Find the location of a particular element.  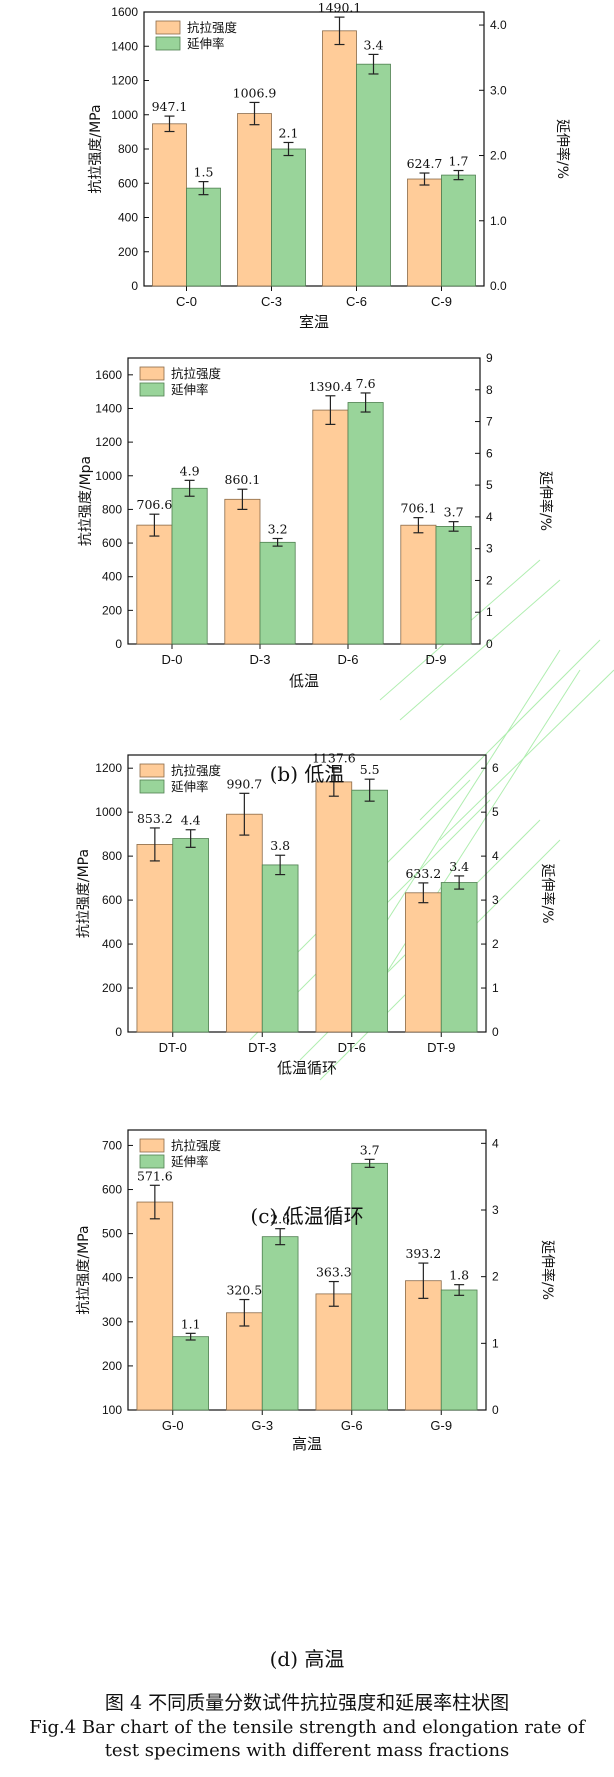

right-tick-label: 1.0 is located at coordinates (498, 221).